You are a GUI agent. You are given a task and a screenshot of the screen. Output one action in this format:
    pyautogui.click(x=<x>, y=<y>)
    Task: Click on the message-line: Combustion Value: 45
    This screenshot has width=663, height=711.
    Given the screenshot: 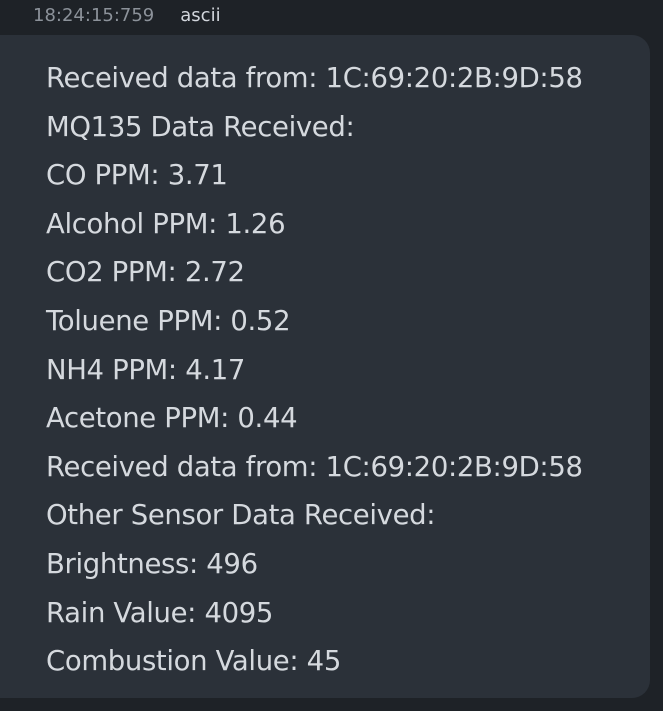 What is the action you would take?
    pyautogui.click(x=193, y=661)
    